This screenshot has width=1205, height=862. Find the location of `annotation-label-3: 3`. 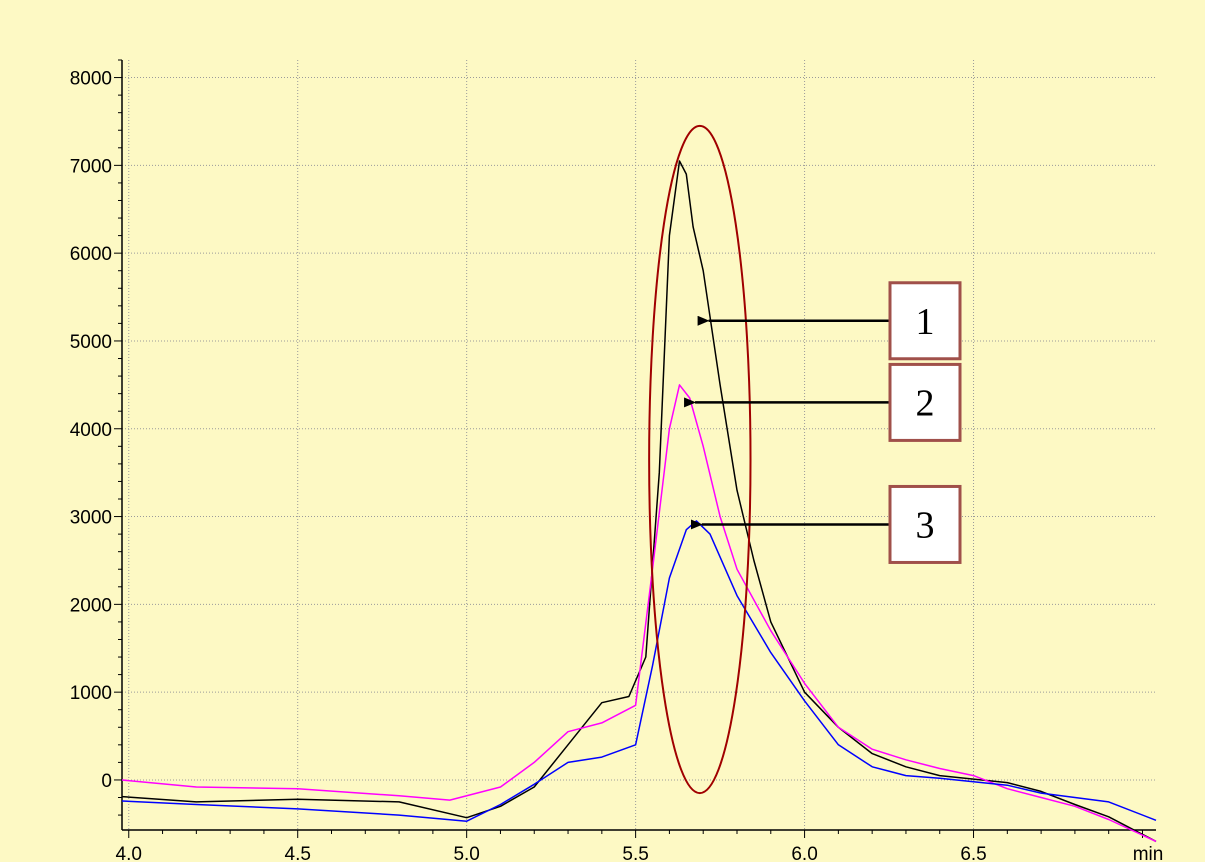

annotation-label-3: 3 is located at coordinates (925, 525).